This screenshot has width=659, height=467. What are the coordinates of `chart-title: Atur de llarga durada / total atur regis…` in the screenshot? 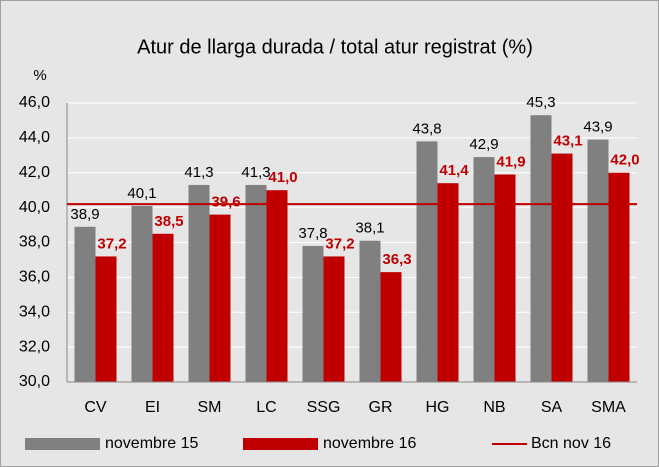 It's located at (335, 47).